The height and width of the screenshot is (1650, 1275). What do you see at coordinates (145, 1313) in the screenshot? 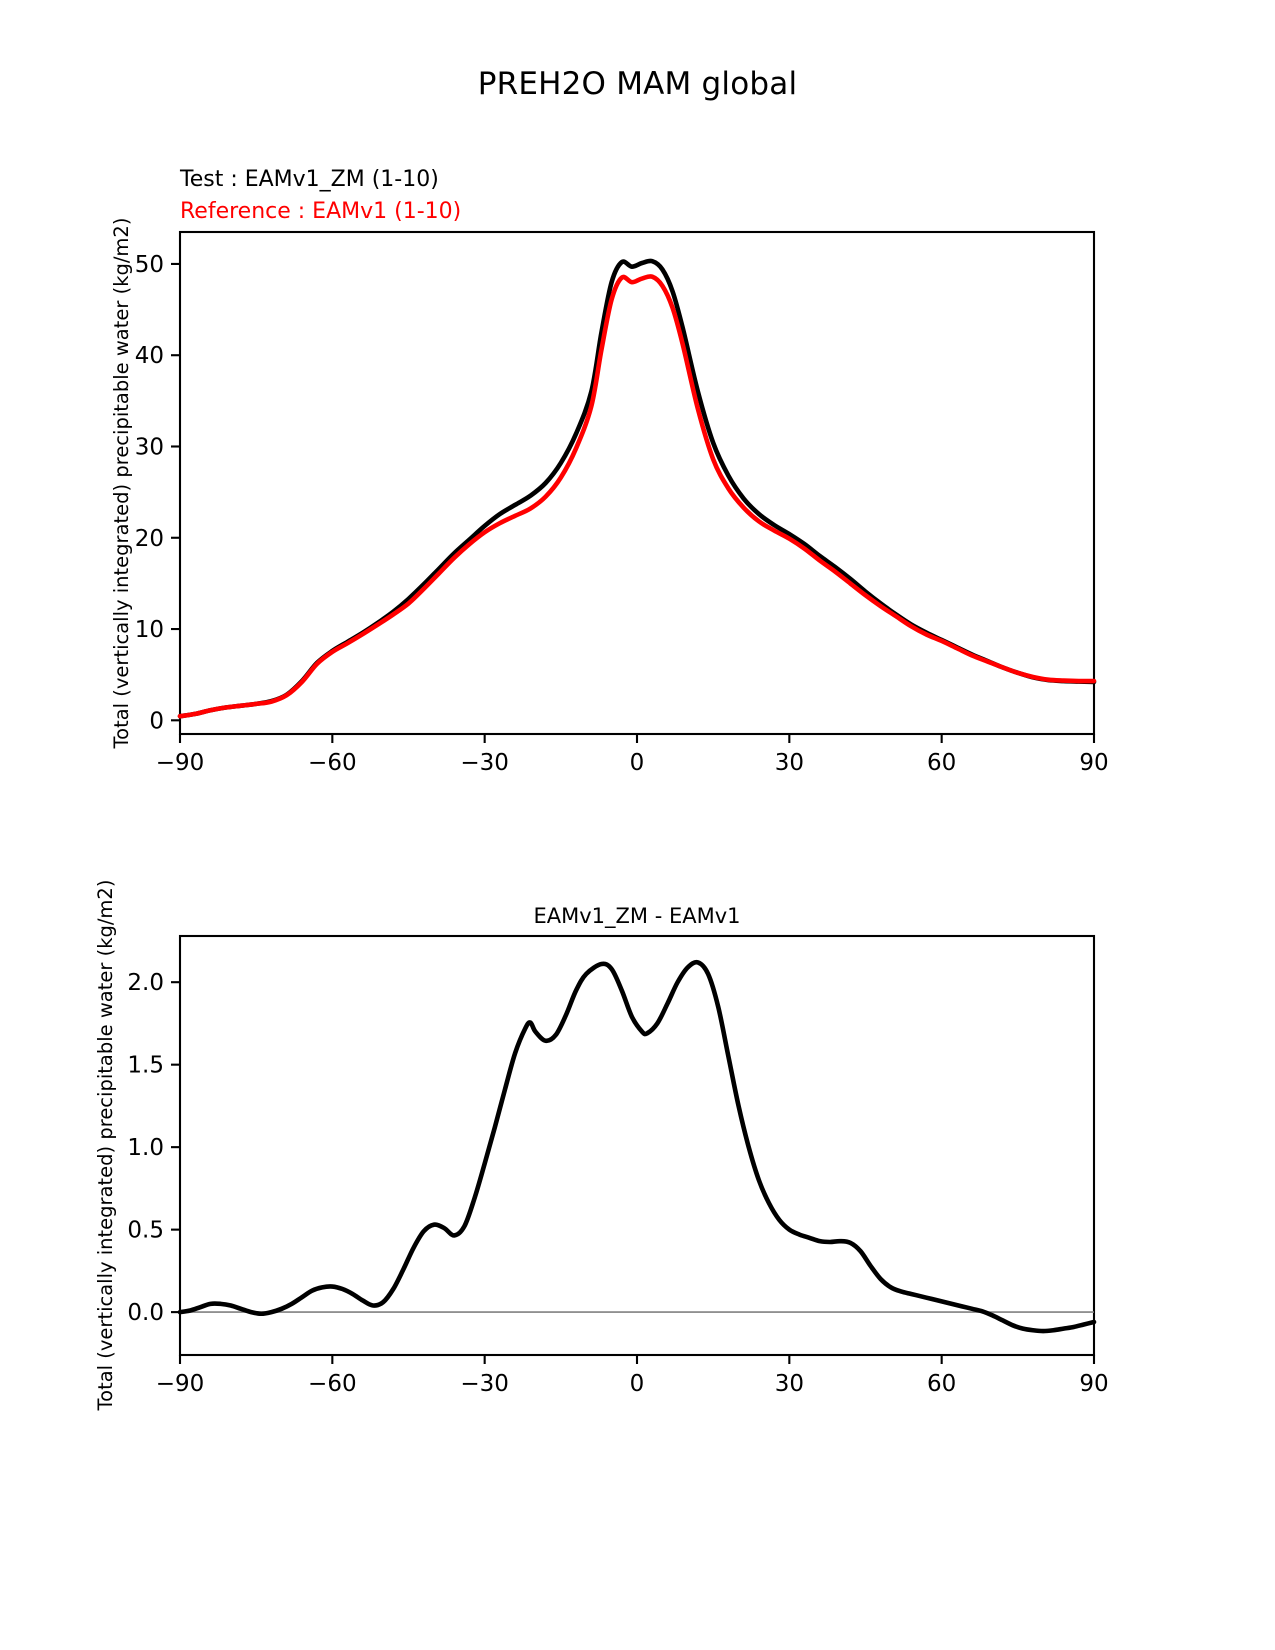
I see `y-tick-label: 0.0` at bounding box center [145, 1313].